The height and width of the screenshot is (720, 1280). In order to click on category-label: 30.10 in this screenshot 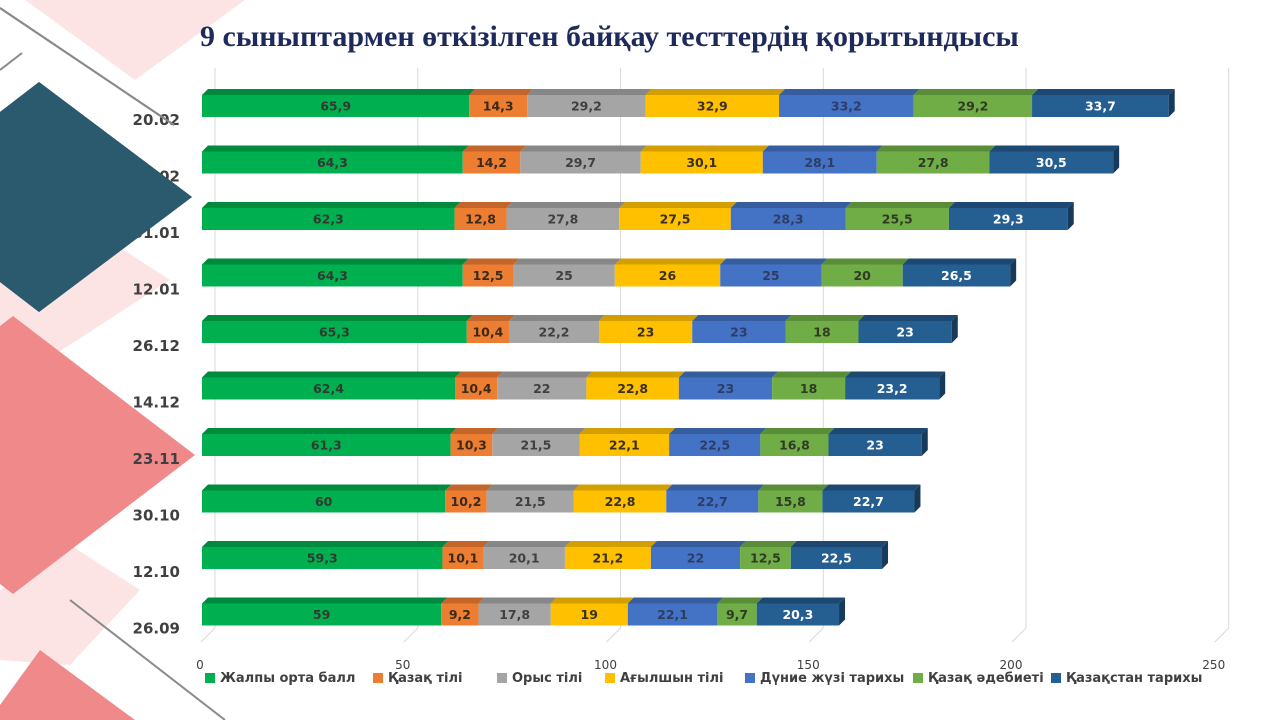, I will do `click(156, 516)`.